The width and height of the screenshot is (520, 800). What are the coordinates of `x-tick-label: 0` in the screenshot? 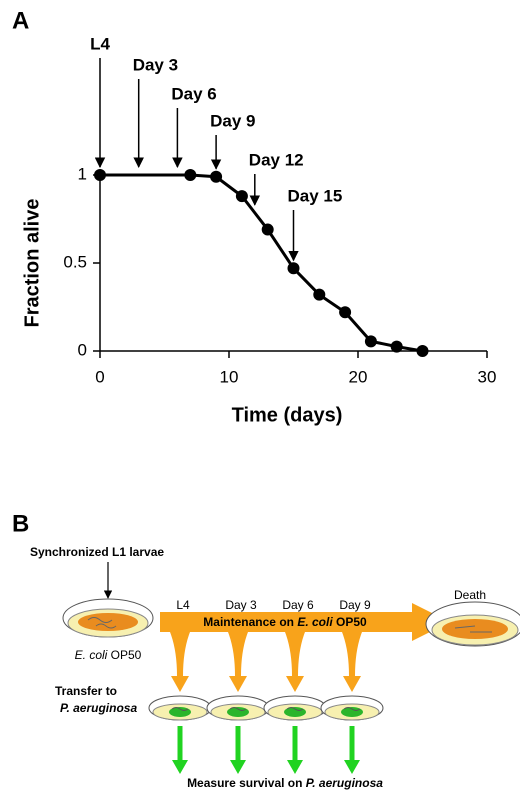 It's located at (99, 376).